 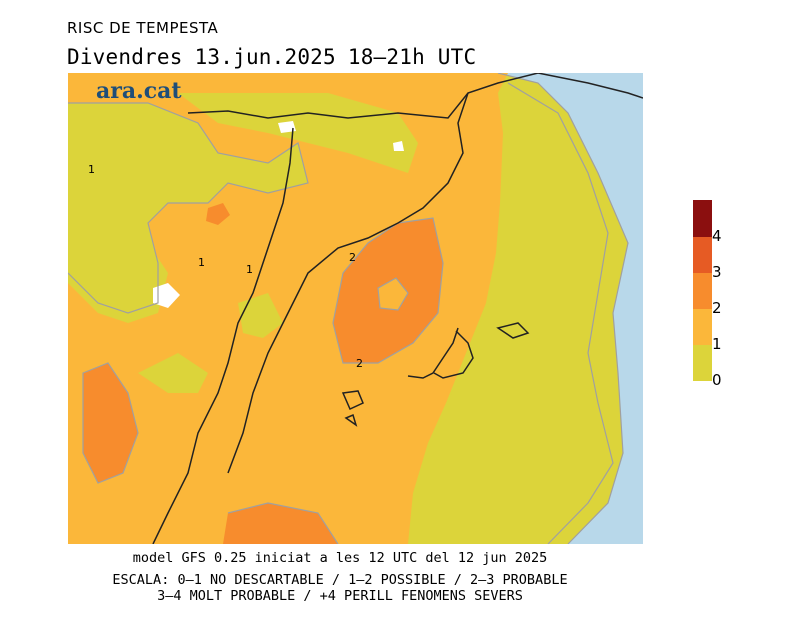 What do you see at coordinates (717, 308) in the screenshot?
I see `legend-label-2: 2` at bounding box center [717, 308].